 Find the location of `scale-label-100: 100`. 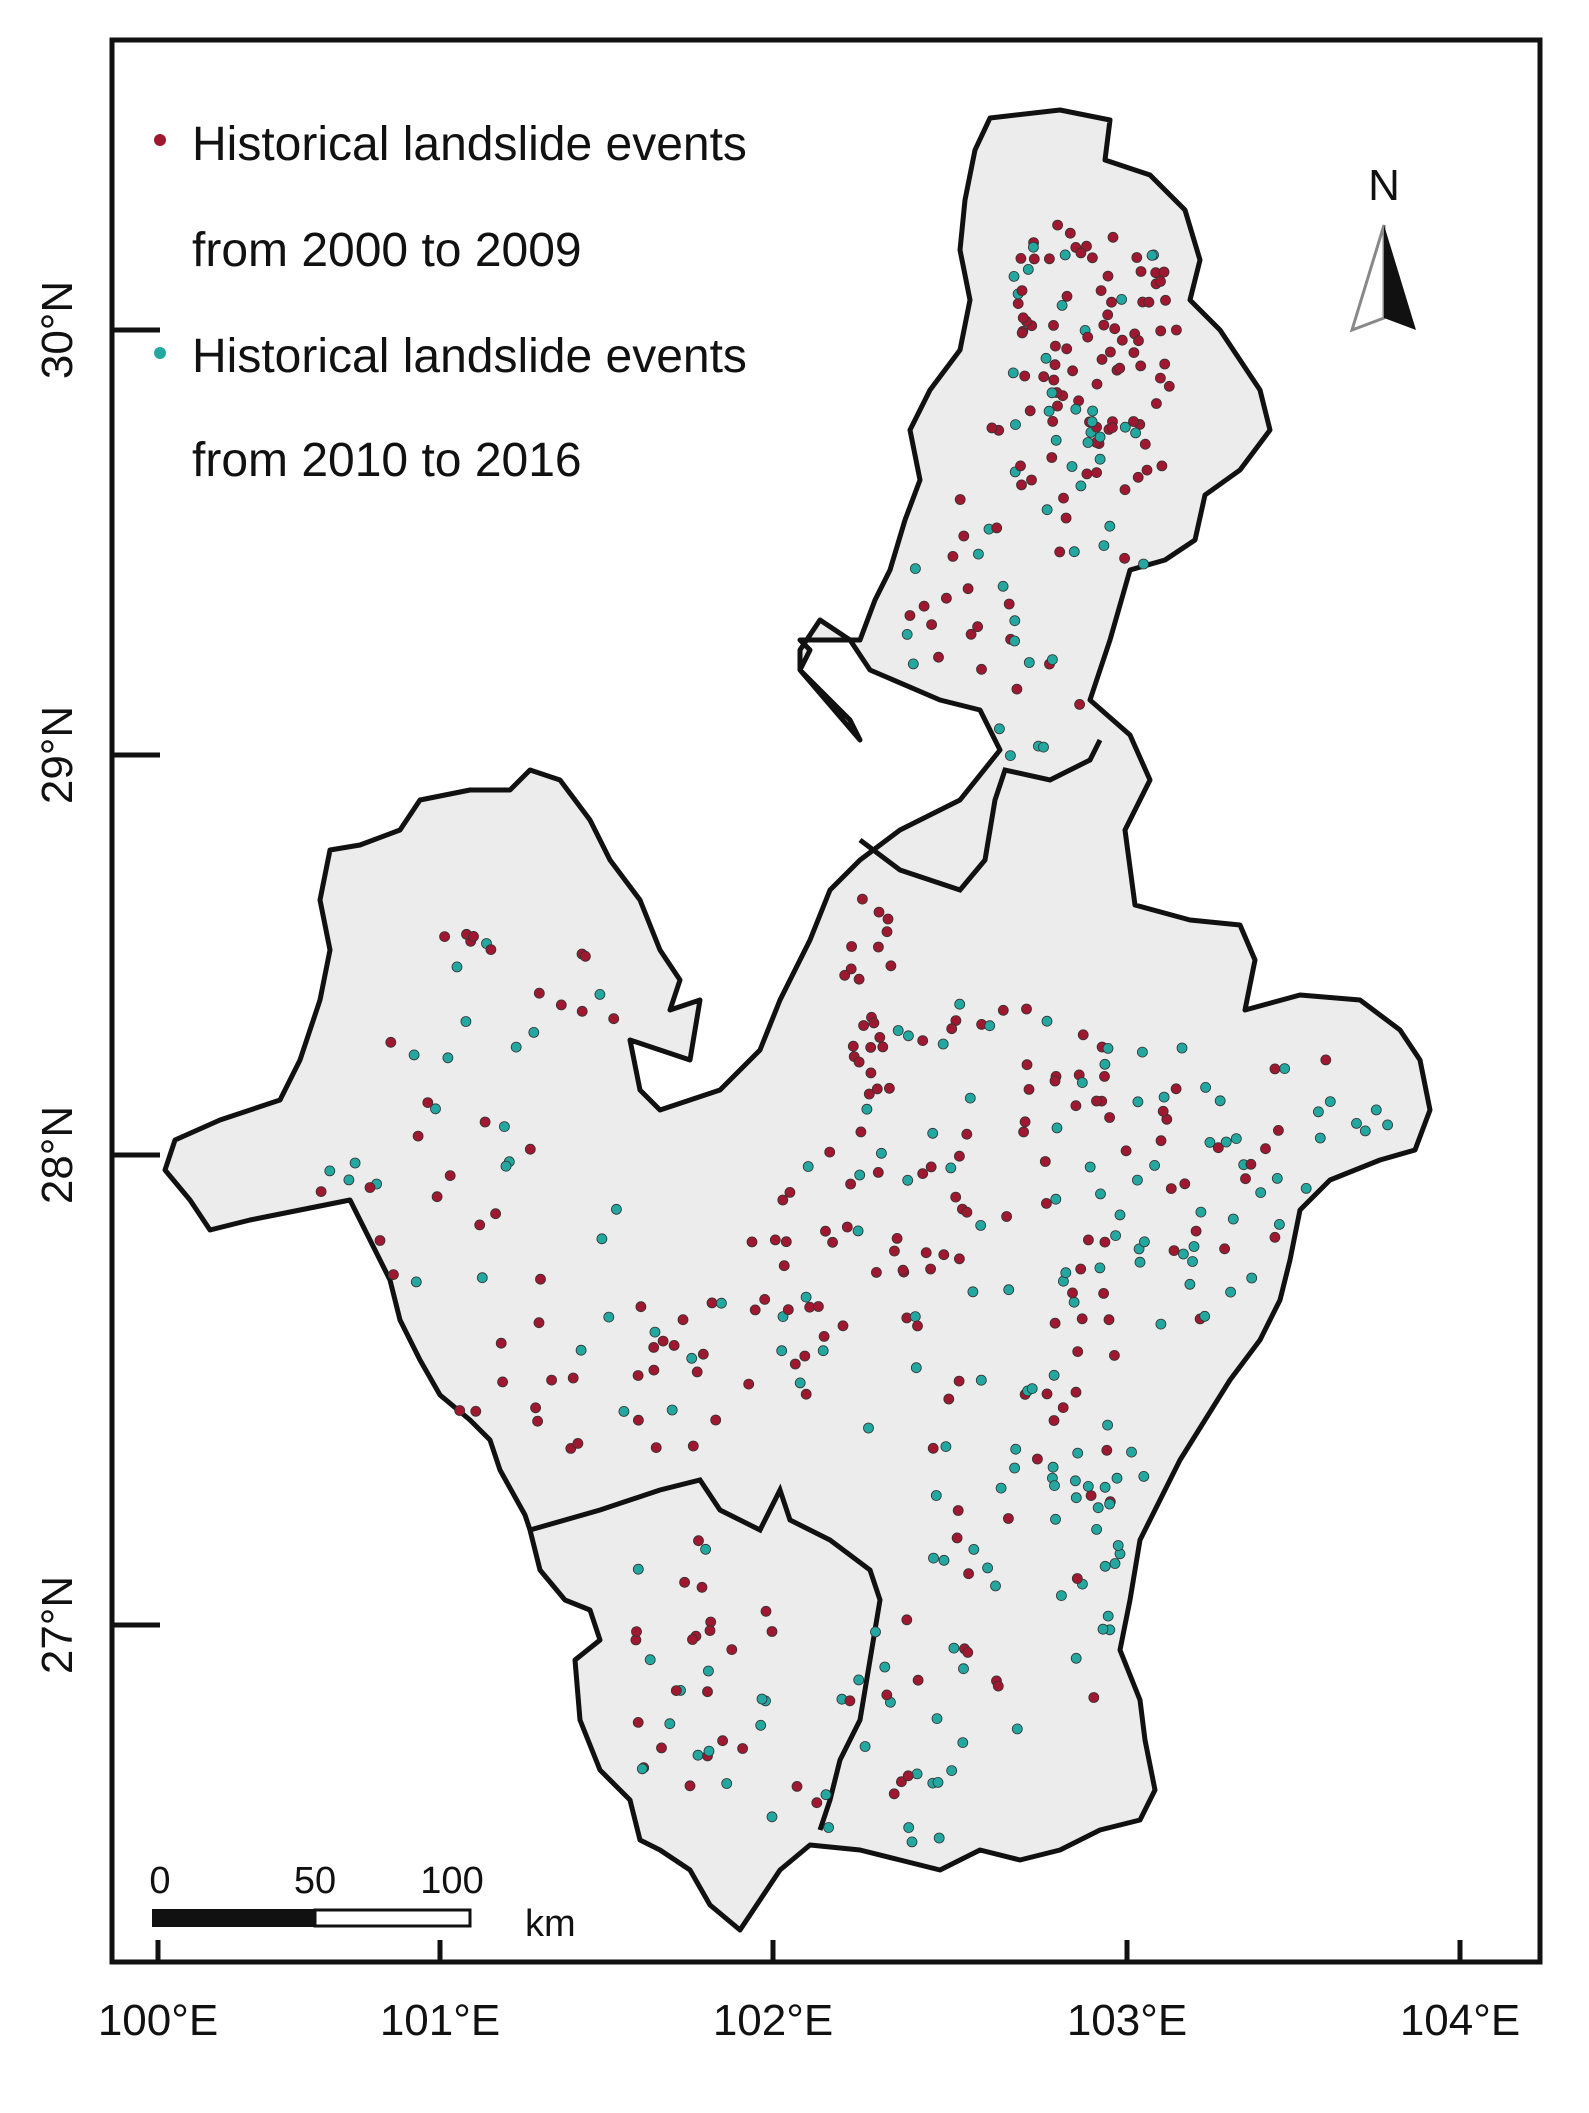

scale-label-100: 100 is located at coordinates (451, 1881).